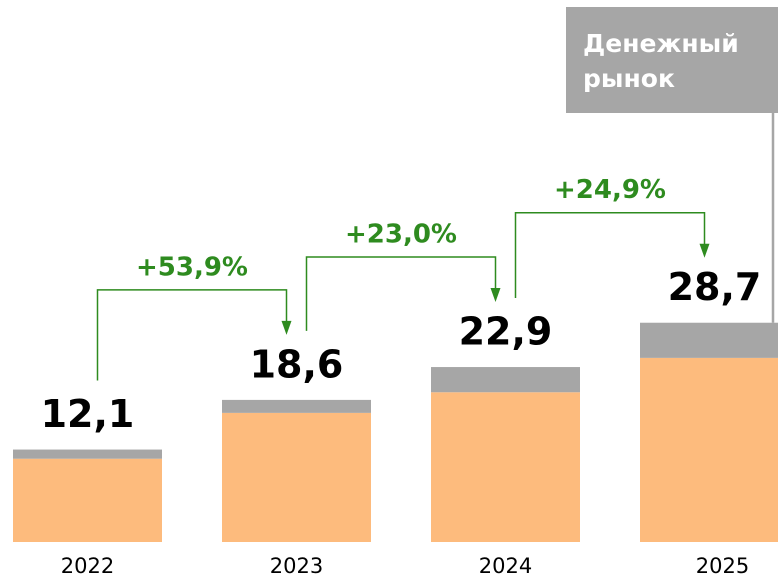 This screenshot has height=578, width=778. What do you see at coordinates (722, 566) in the screenshot?
I see `x-tick-label: 2025` at bounding box center [722, 566].